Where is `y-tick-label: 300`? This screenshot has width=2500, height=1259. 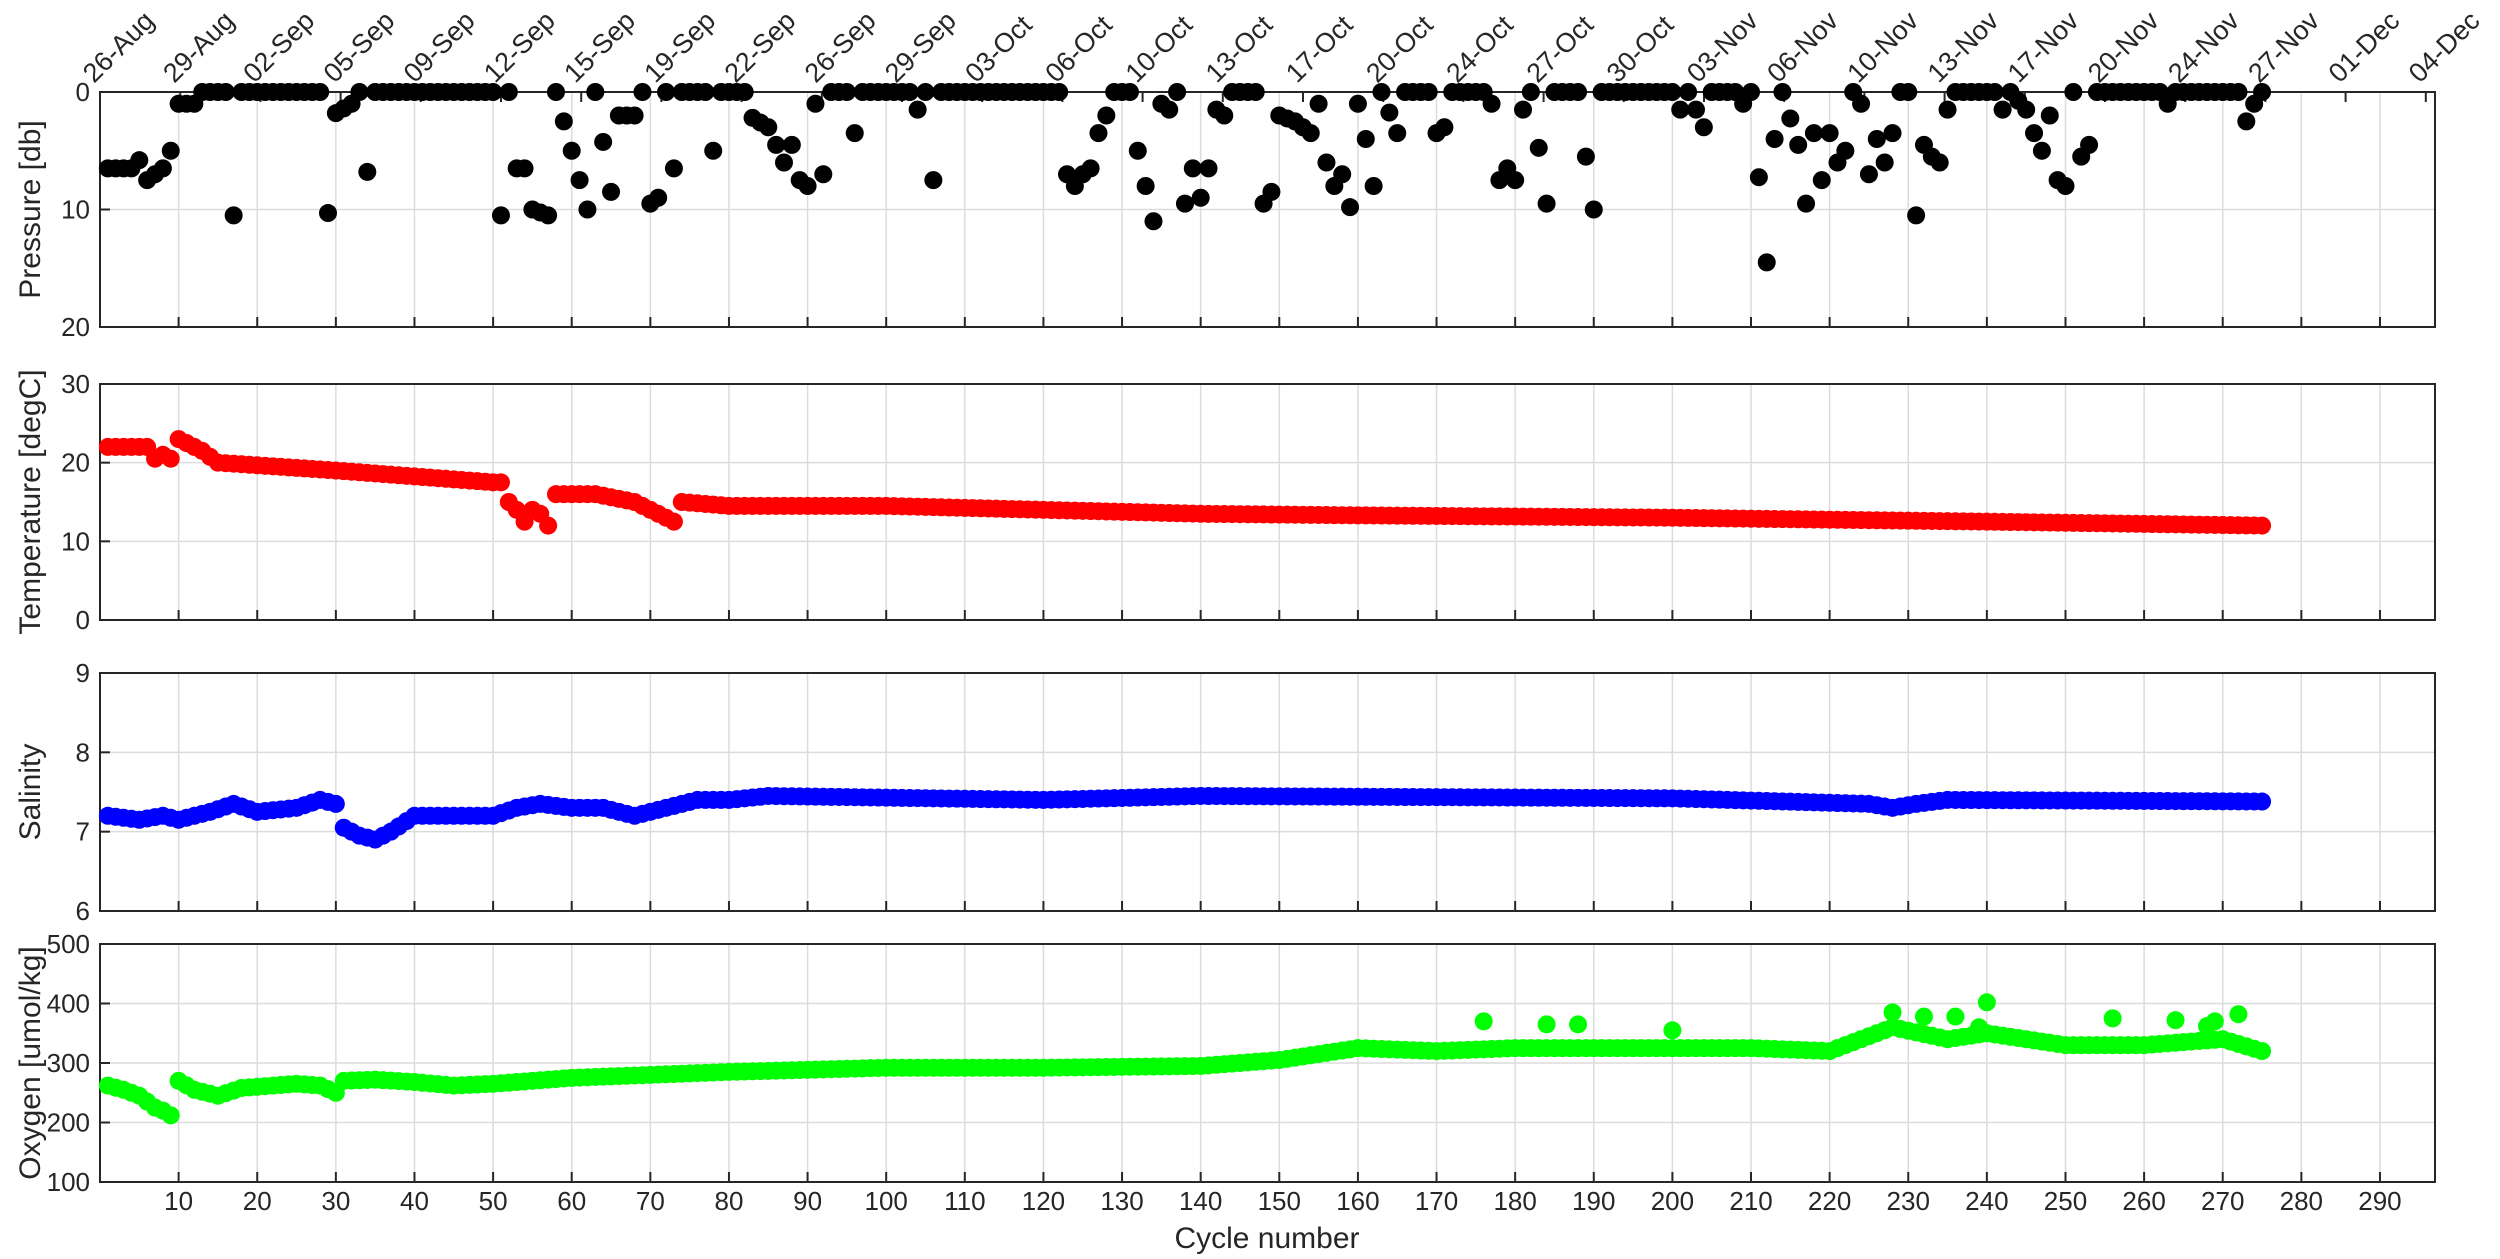 y-tick-label: 300 is located at coordinates (68, 1063).